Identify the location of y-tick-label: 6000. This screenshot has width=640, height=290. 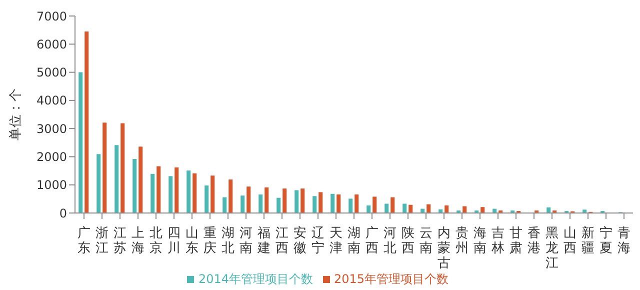
(51, 44).